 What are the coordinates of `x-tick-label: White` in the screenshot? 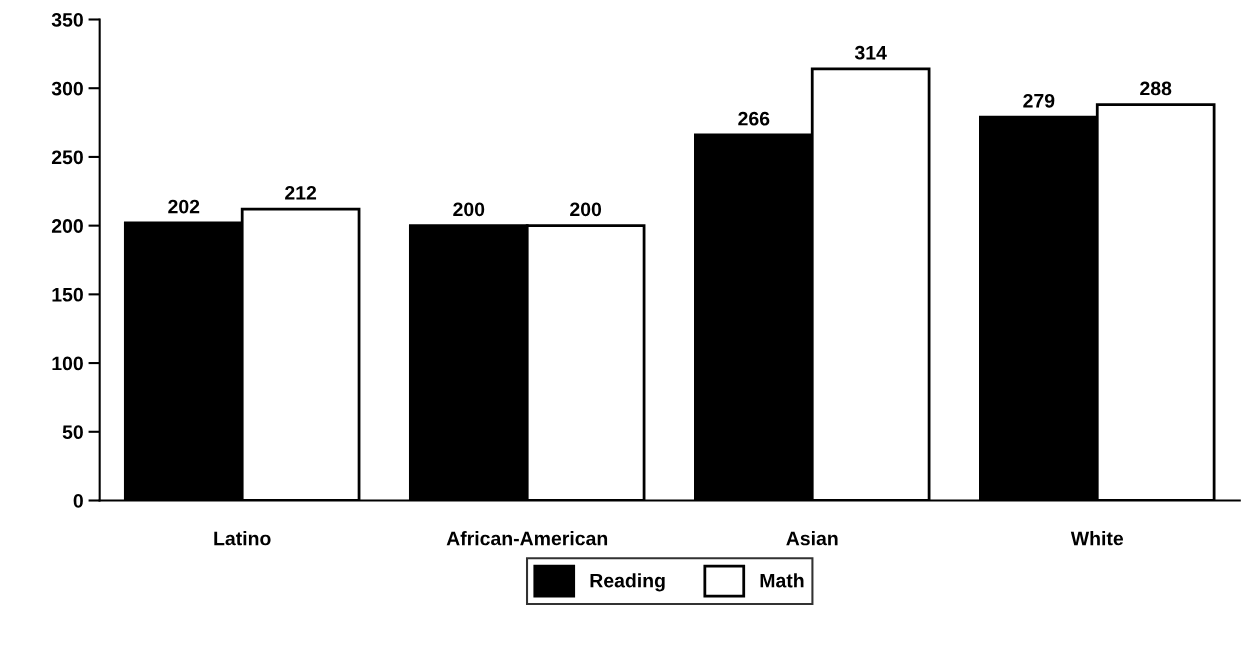 It's located at (1097, 538).